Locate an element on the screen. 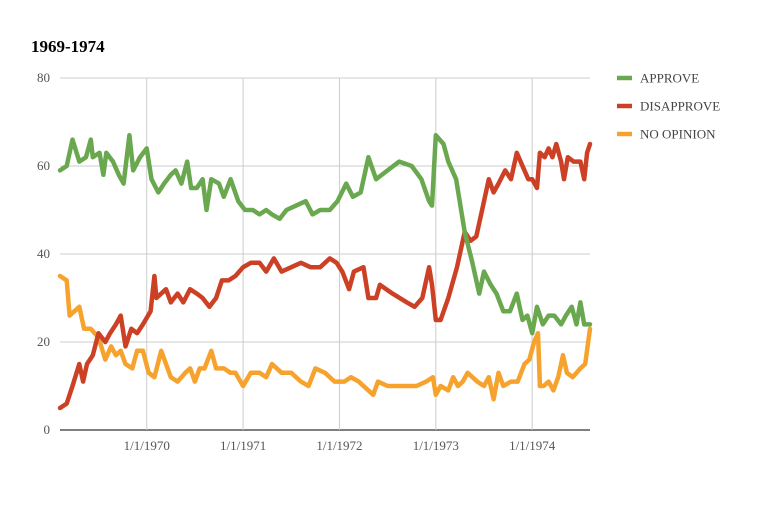 Image resolution: width=770 pixels, height=511 pixels. x-axis: 1/1/1970 1/1/1971 1/1/1972 1/1/1973 1/1/1974 is located at coordinates (340, 445).